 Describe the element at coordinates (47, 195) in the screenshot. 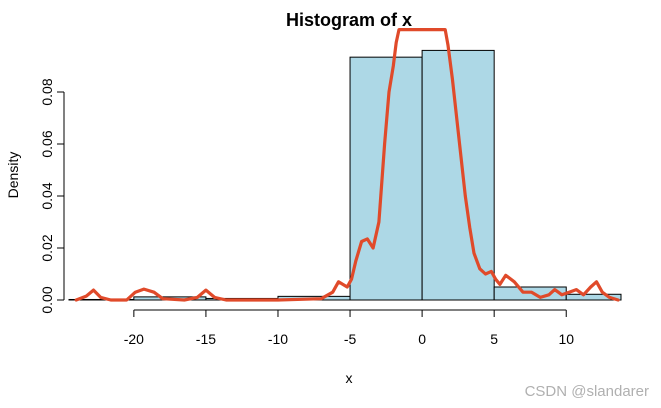

I see `y-tick-label: 0.04` at that location.